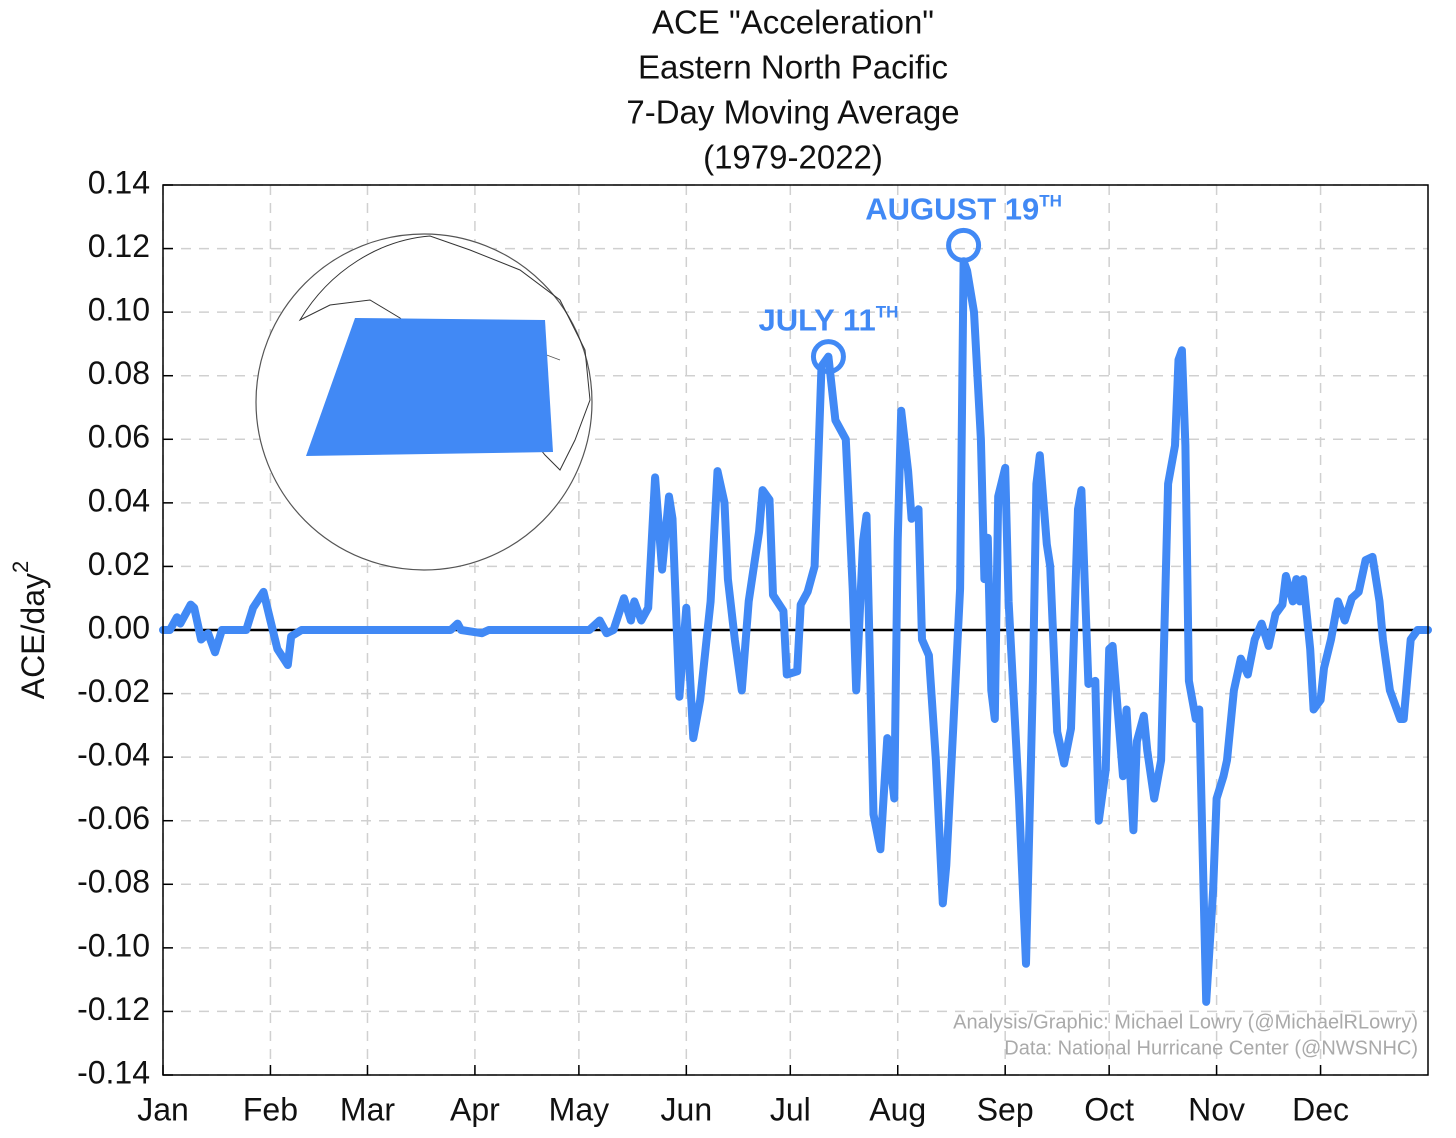 This screenshot has height=1138, width=1456. Describe the element at coordinates (793, 67) in the screenshot. I see `chart-title-line: Eastern North Pacific` at that location.